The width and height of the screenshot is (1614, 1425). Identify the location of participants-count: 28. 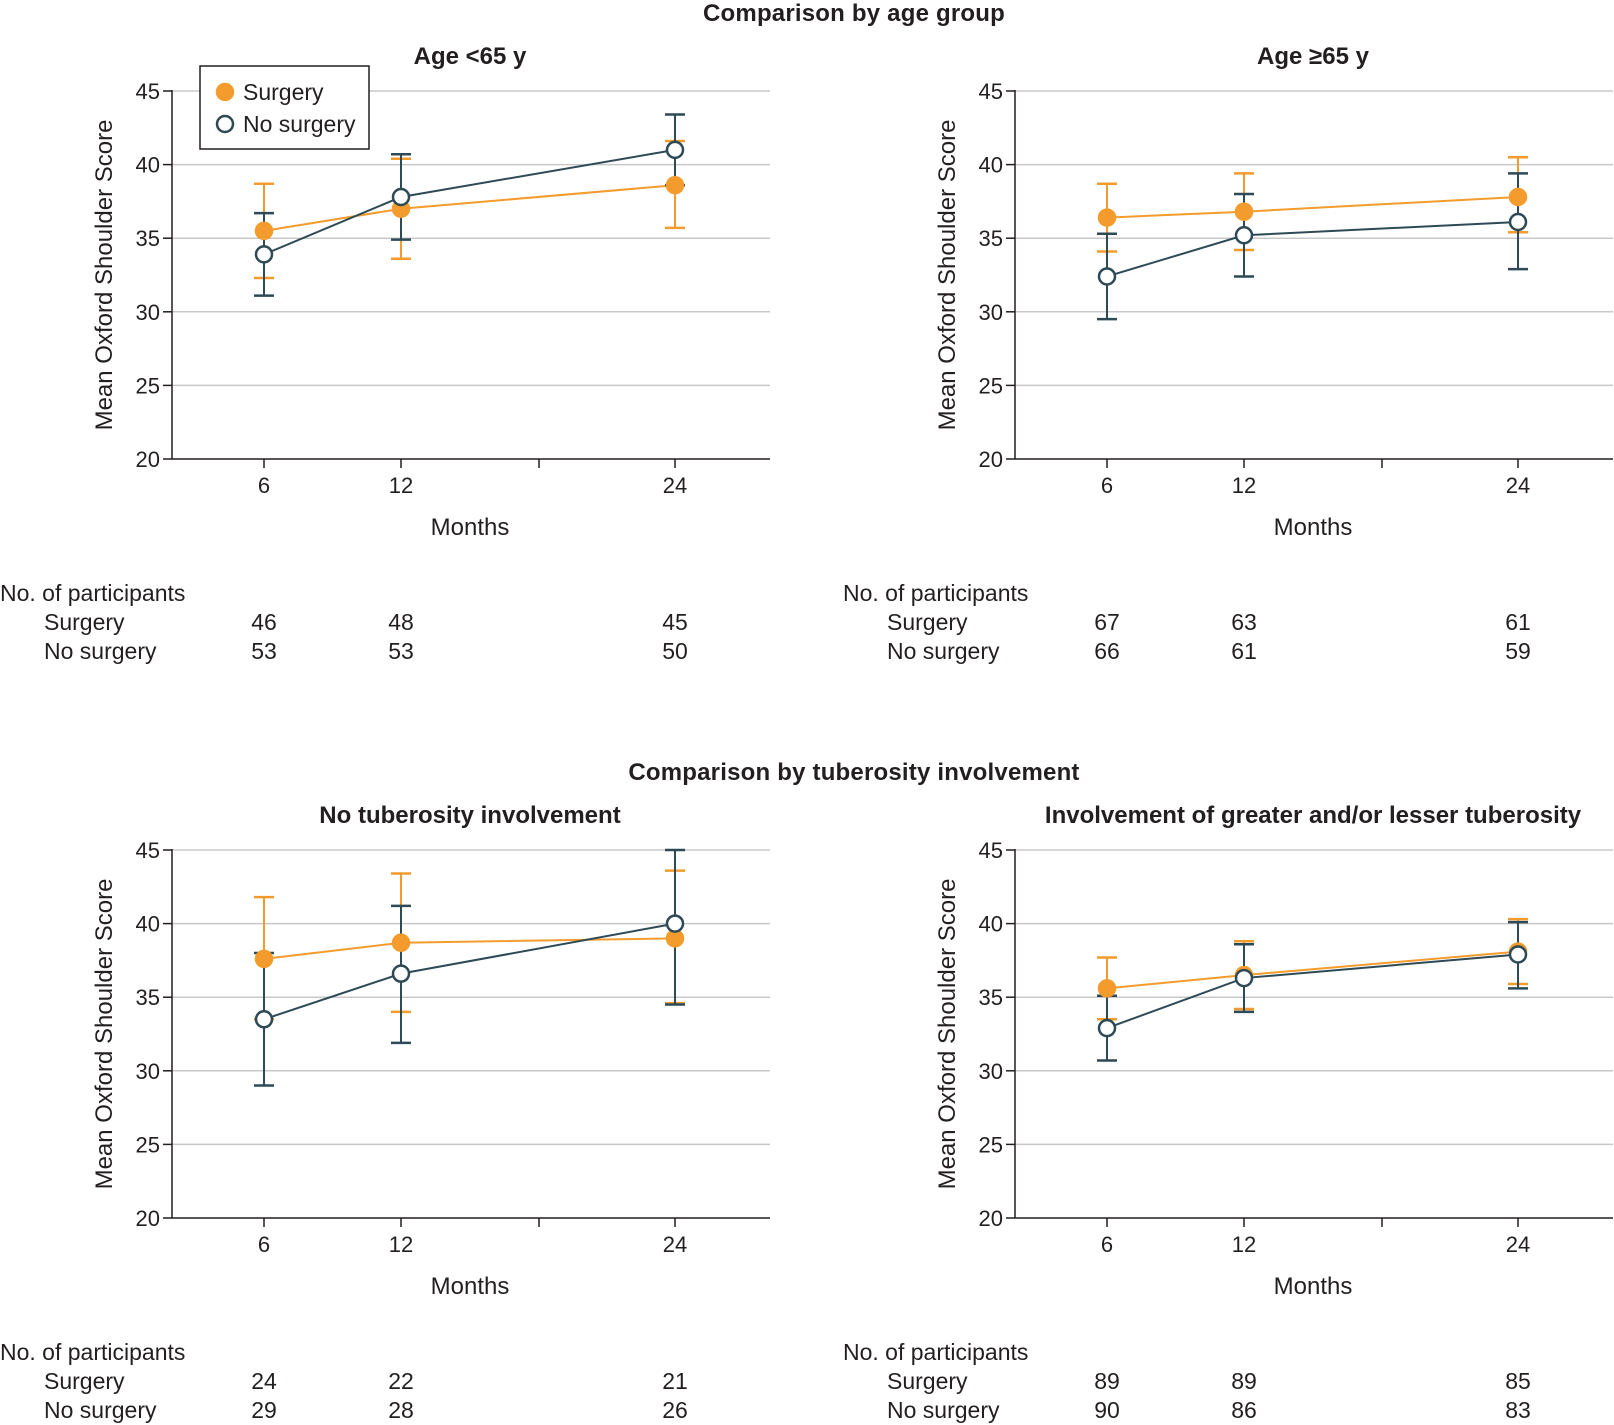
(401, 1410).